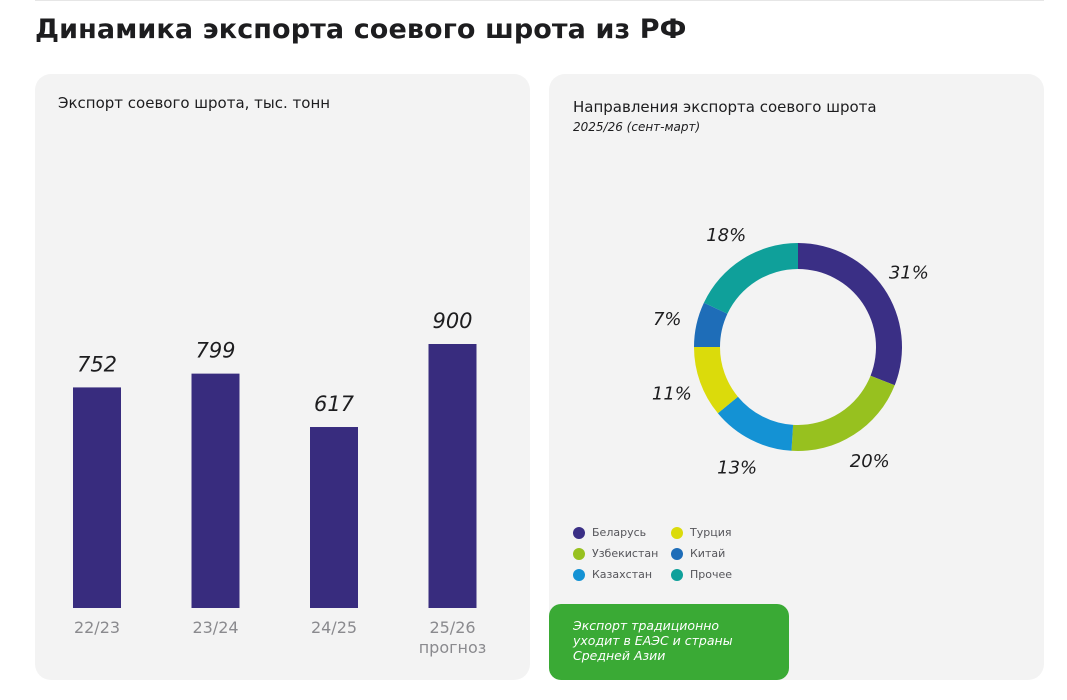  Describe the element at coordinates (194, 103) in the screenshot. I see `bar-chart-title: Экспорт соевого шрота, тыс. тонн` at that location.